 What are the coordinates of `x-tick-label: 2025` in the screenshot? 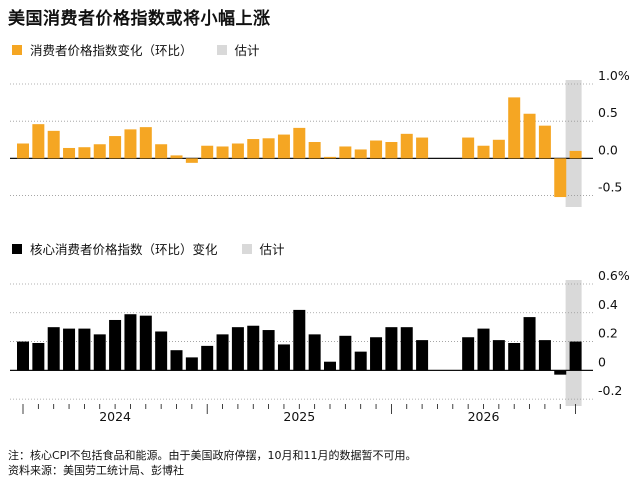 It's located at (299, 416).